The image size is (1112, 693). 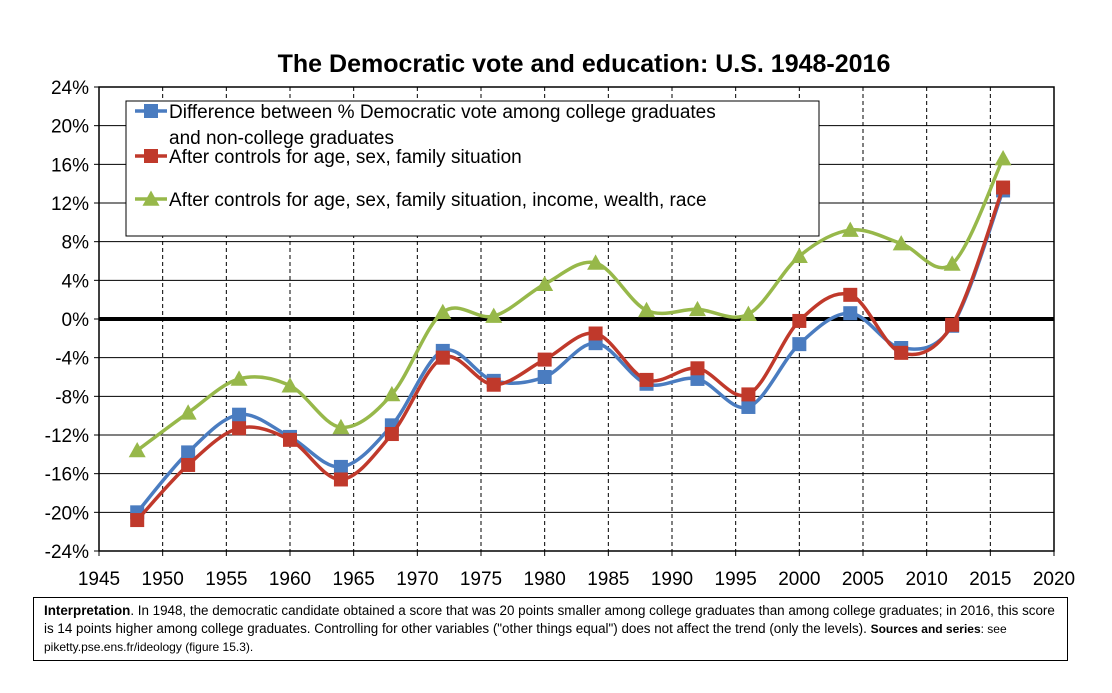 I want to click on x-tick-label: 2000, so click(x=799, y=579).